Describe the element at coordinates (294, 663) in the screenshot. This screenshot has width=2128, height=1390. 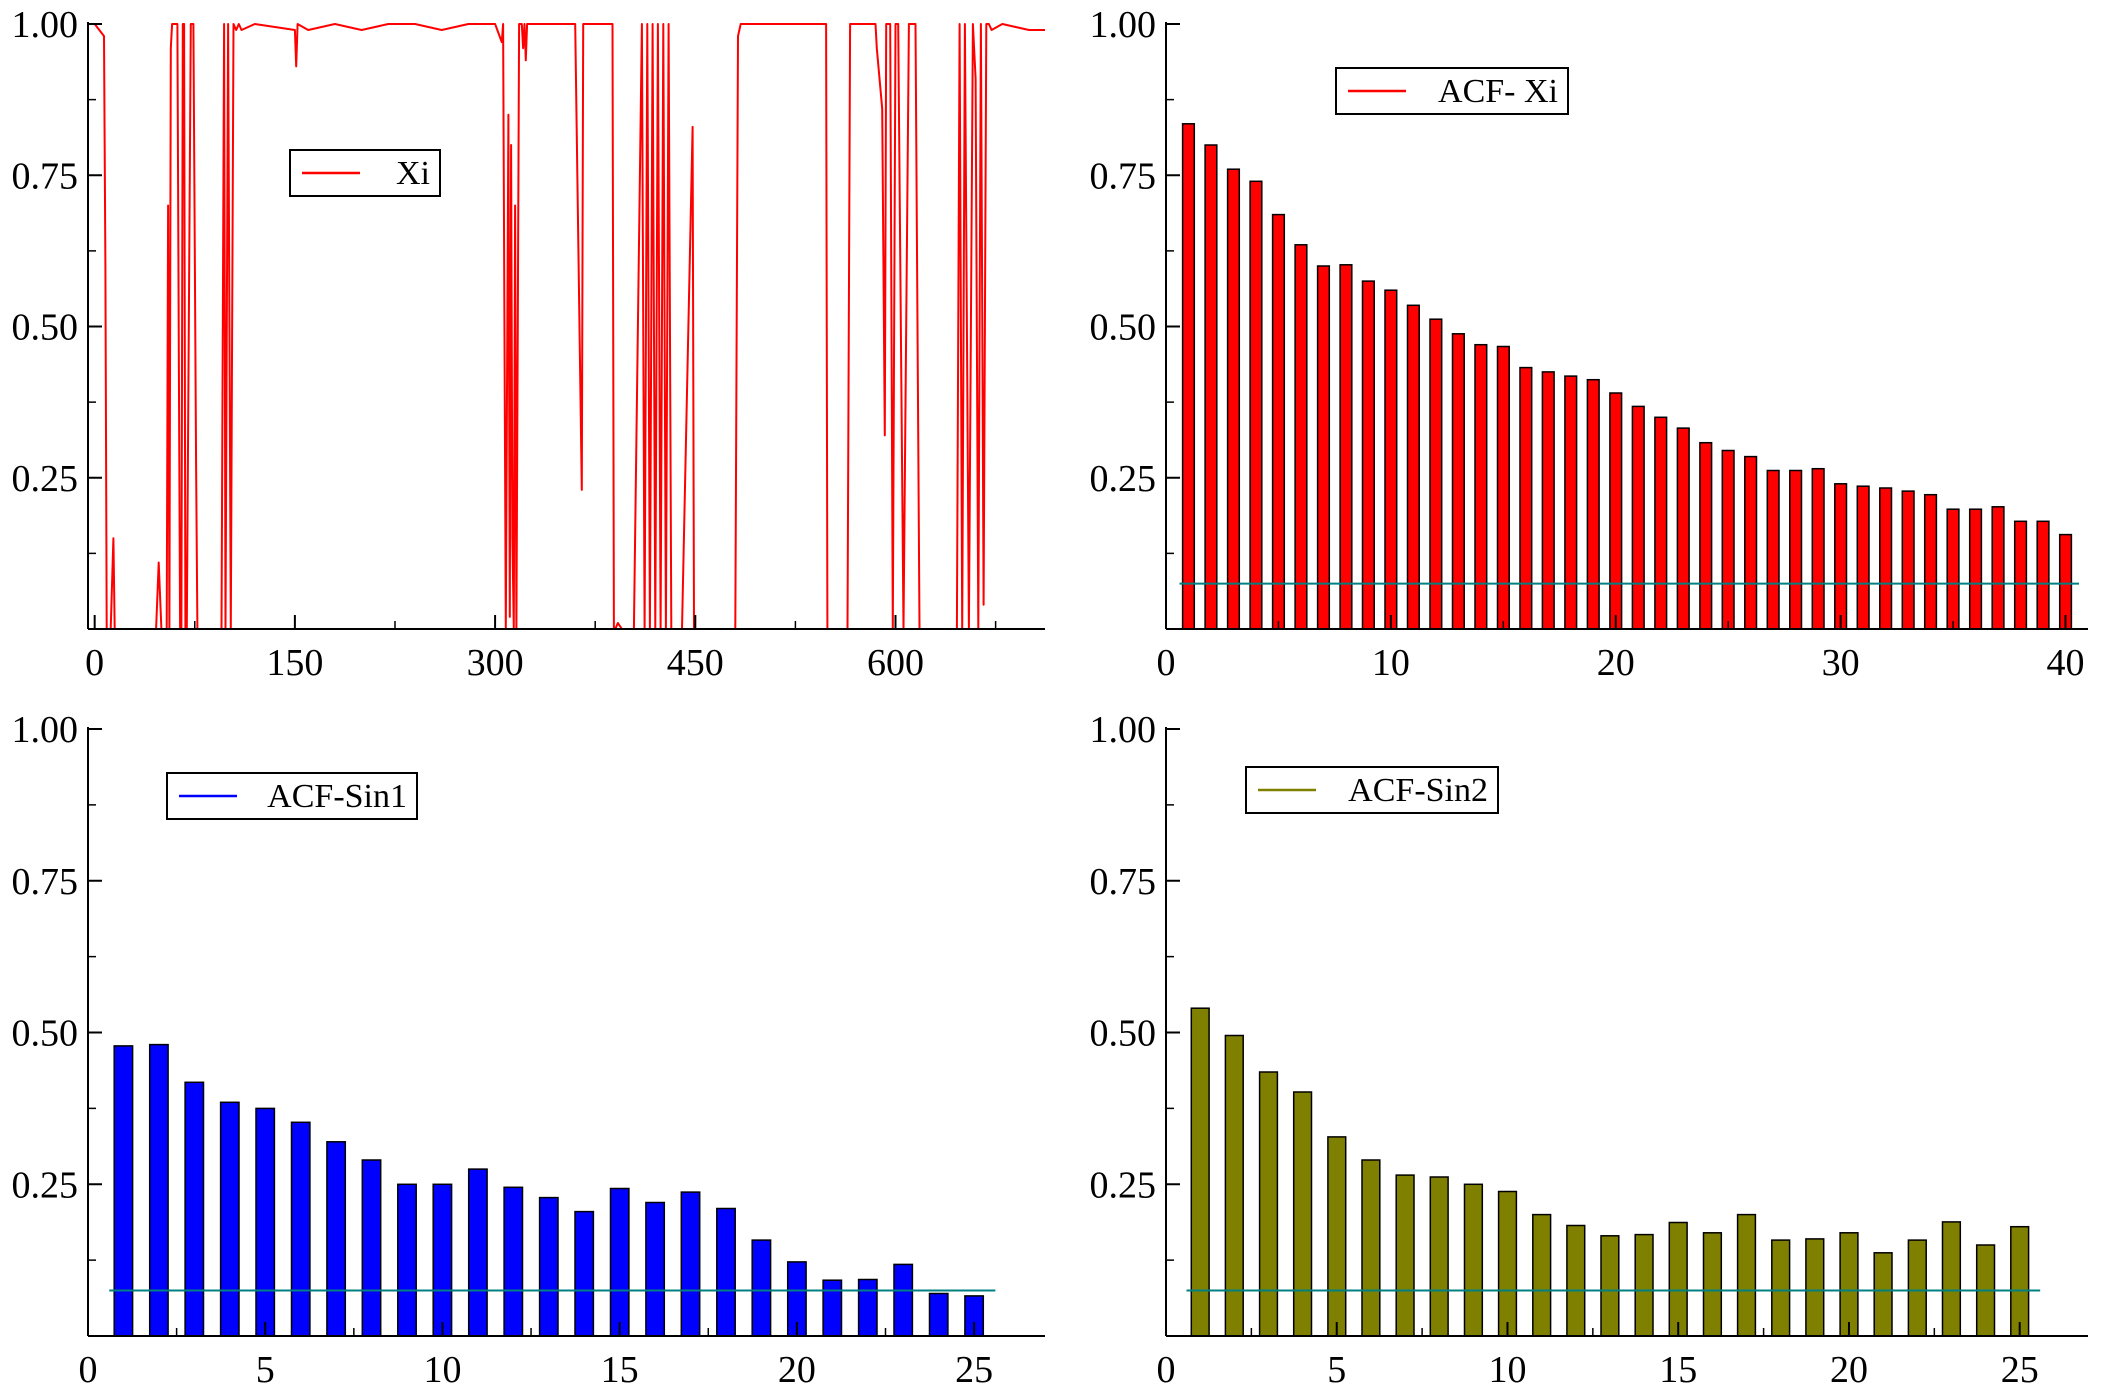
I see `x-tick-label: 150` at that location.